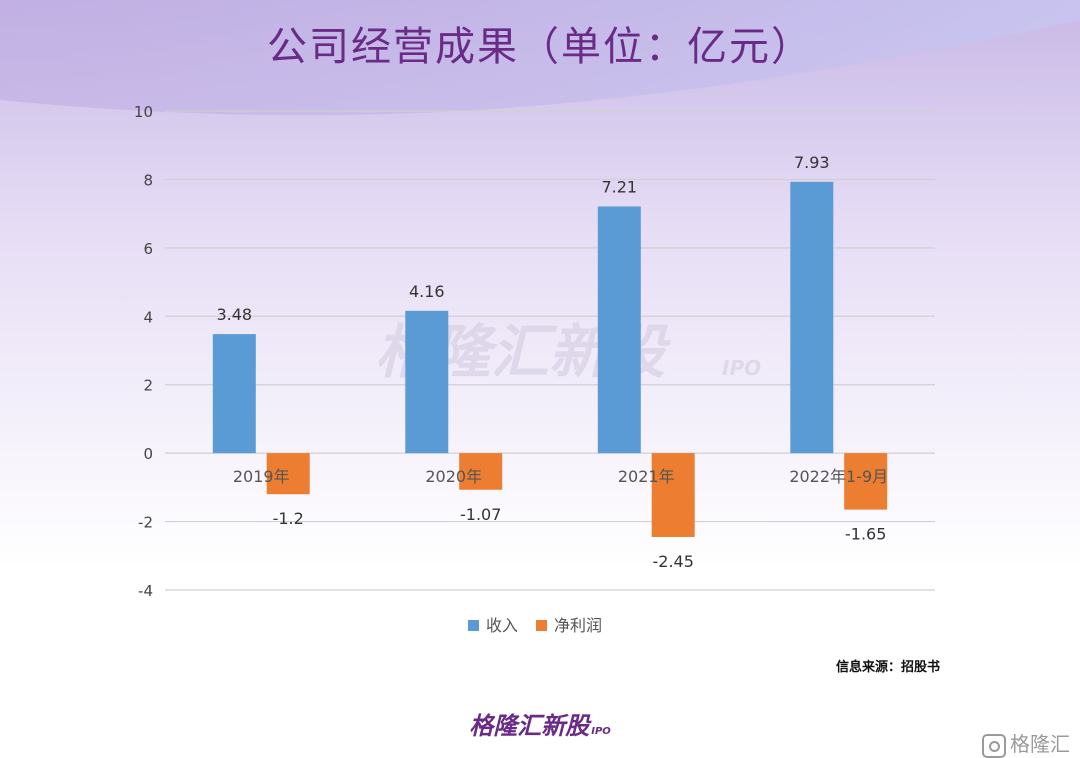  What do you see at coordinates (234, 314) in the screenshot?
I see `data-label: 3.48` at bounding box center [234, 314].